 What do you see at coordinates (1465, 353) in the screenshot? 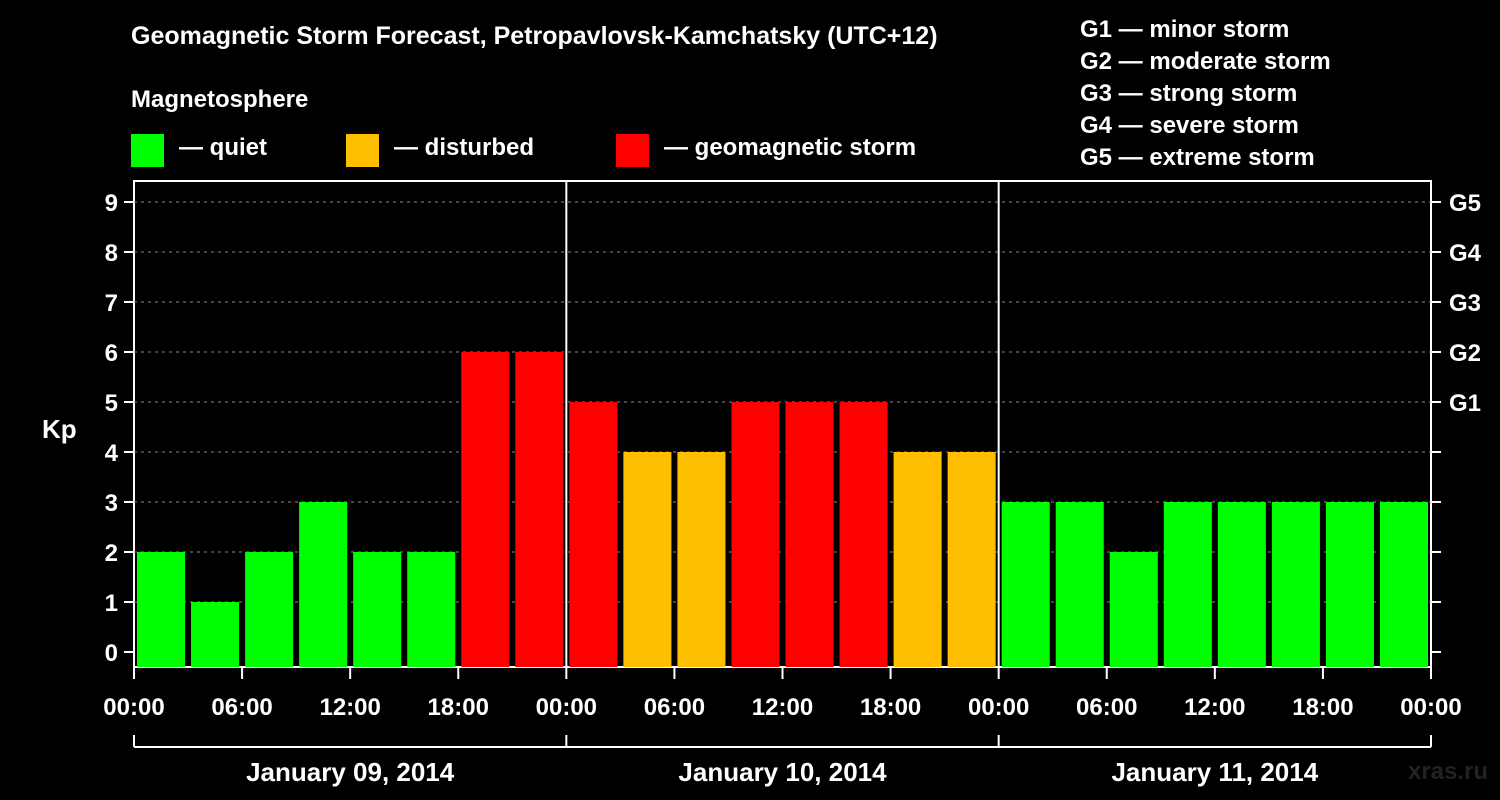
I see `g-level-label: G2` at bounding box center [1465, 353].